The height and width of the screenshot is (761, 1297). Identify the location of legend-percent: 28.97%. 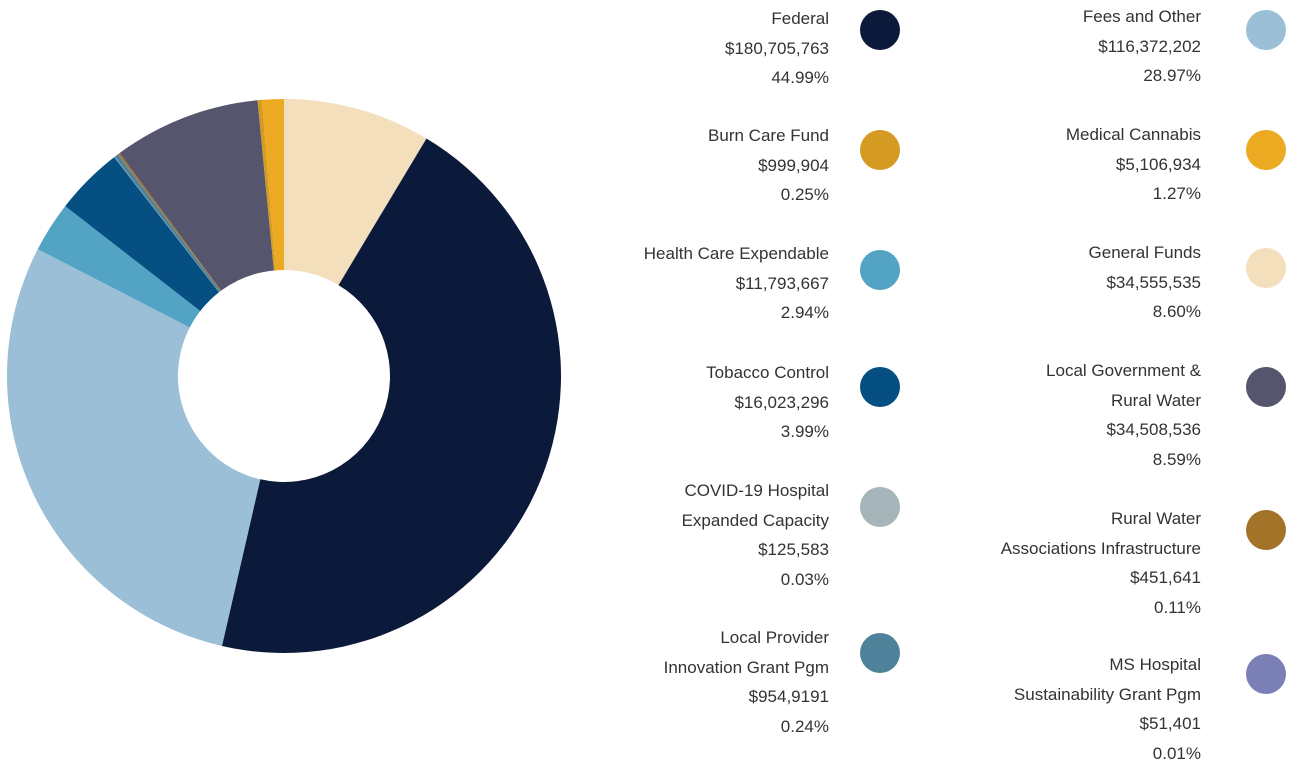
(1172, 75).